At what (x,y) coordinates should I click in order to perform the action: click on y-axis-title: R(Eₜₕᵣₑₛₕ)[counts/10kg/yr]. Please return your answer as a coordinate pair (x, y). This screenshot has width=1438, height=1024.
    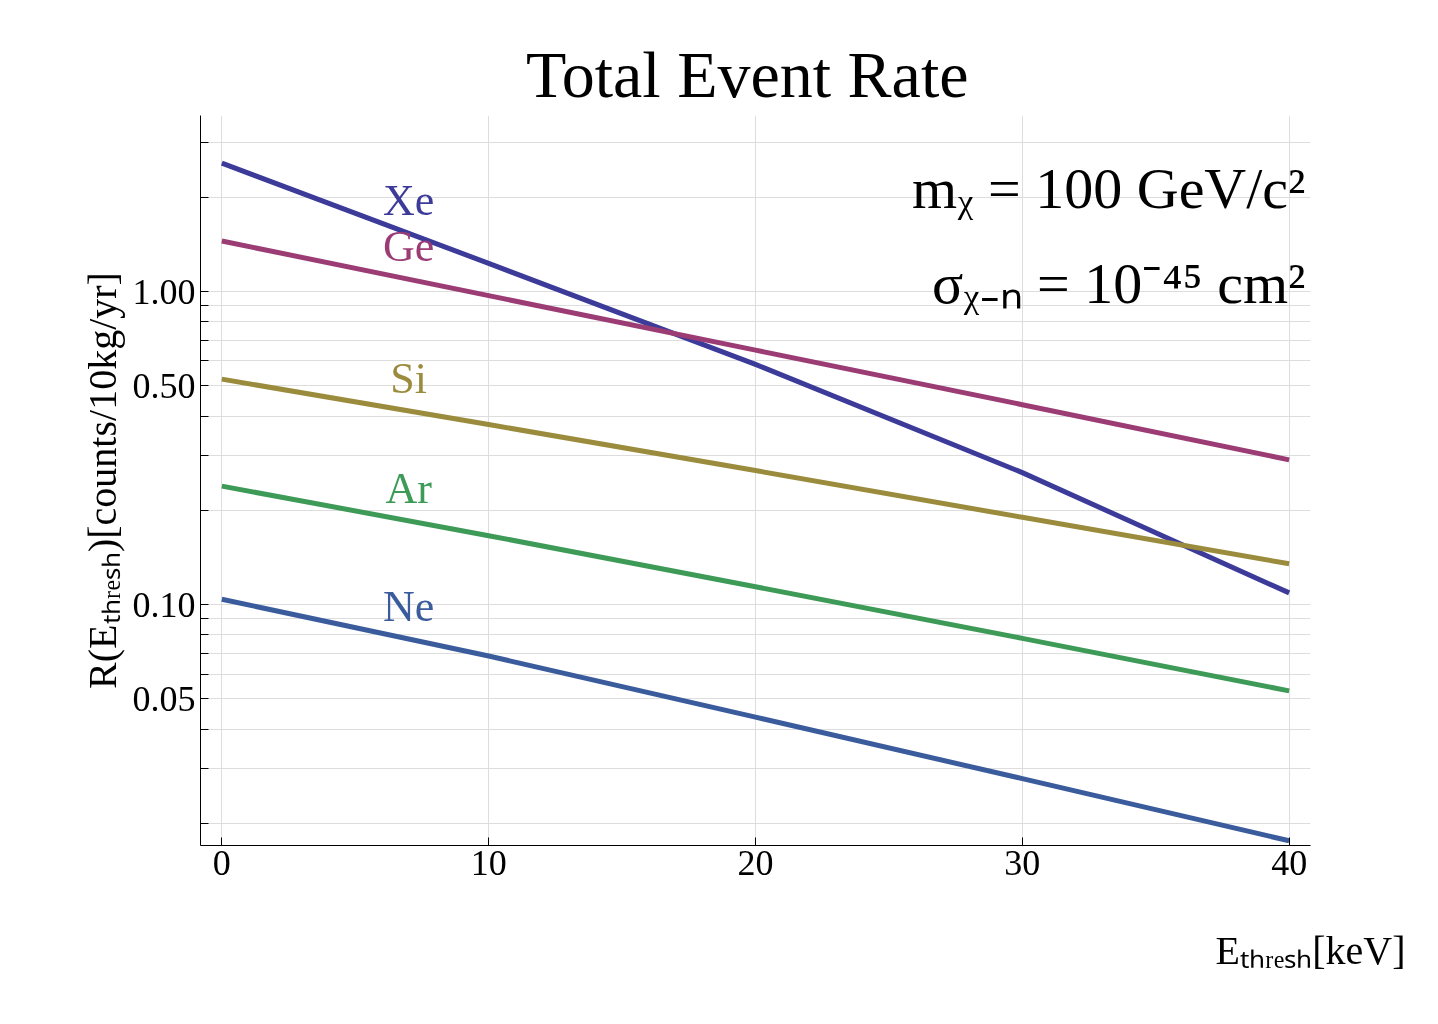
    Looking at the image, I should click on (102, 480).